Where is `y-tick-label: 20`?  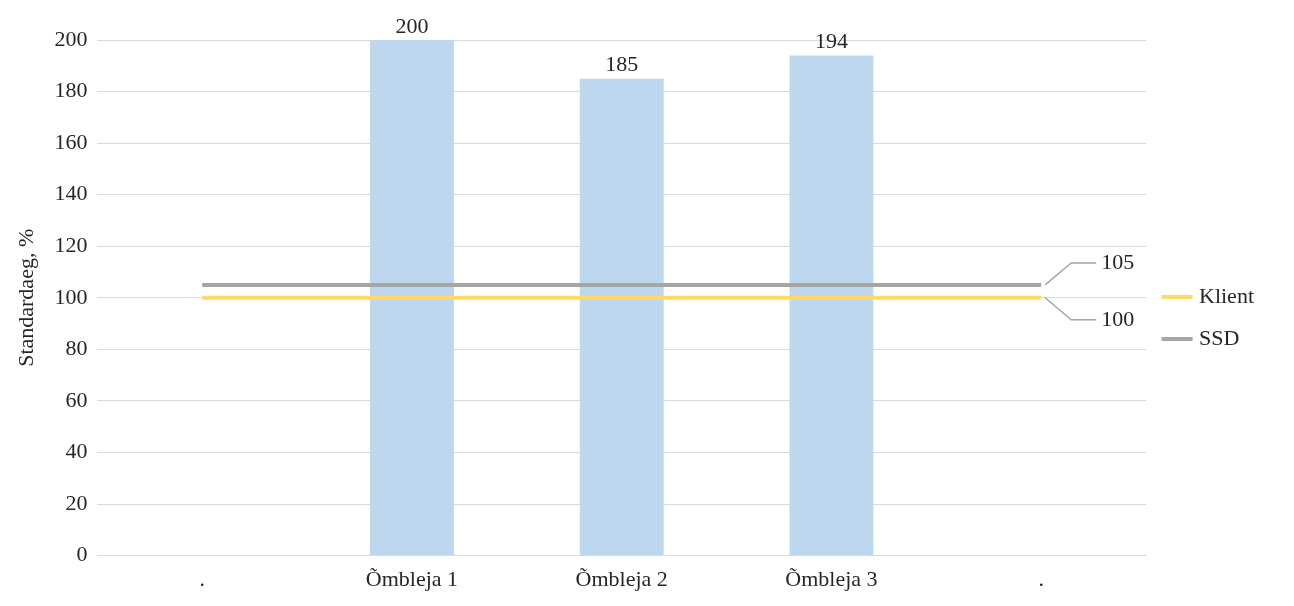 y-tick-label: 20 is located at coordinates (76, 502).